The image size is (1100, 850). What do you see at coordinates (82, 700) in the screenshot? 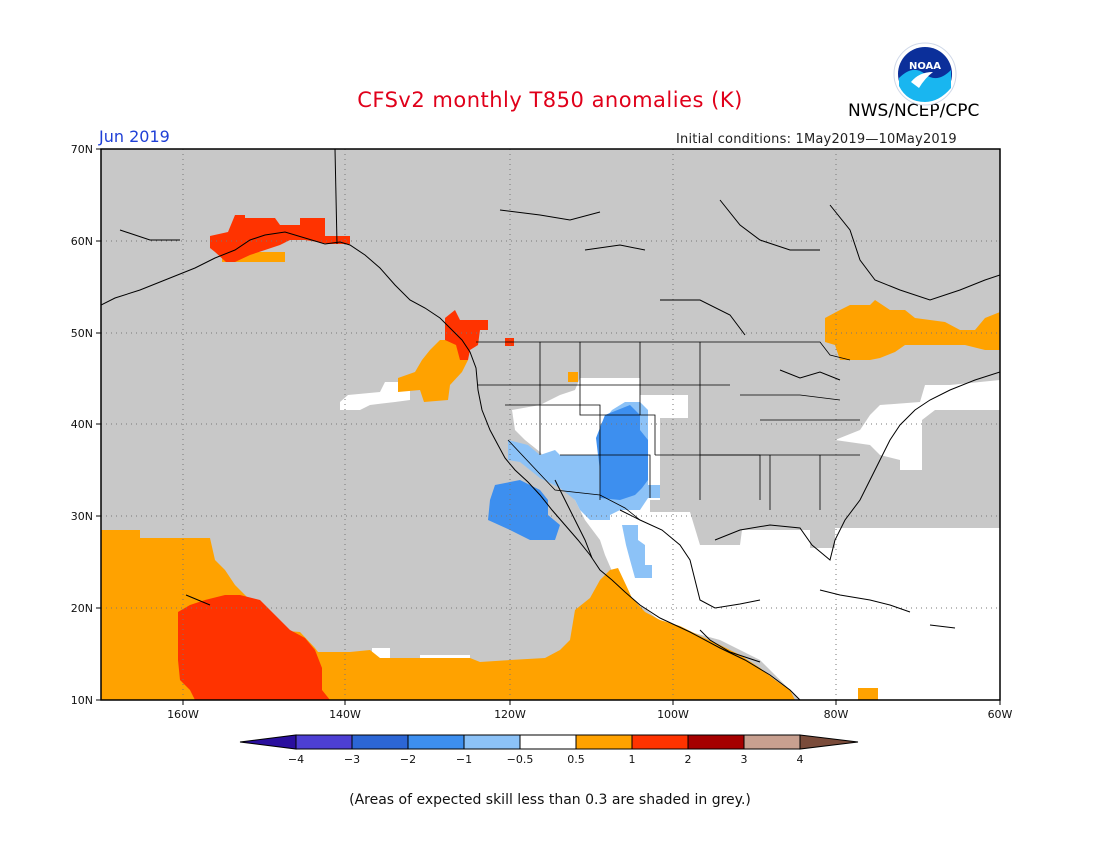
I see `lat-label-10n: 10N` at bounding box center [82, 700].